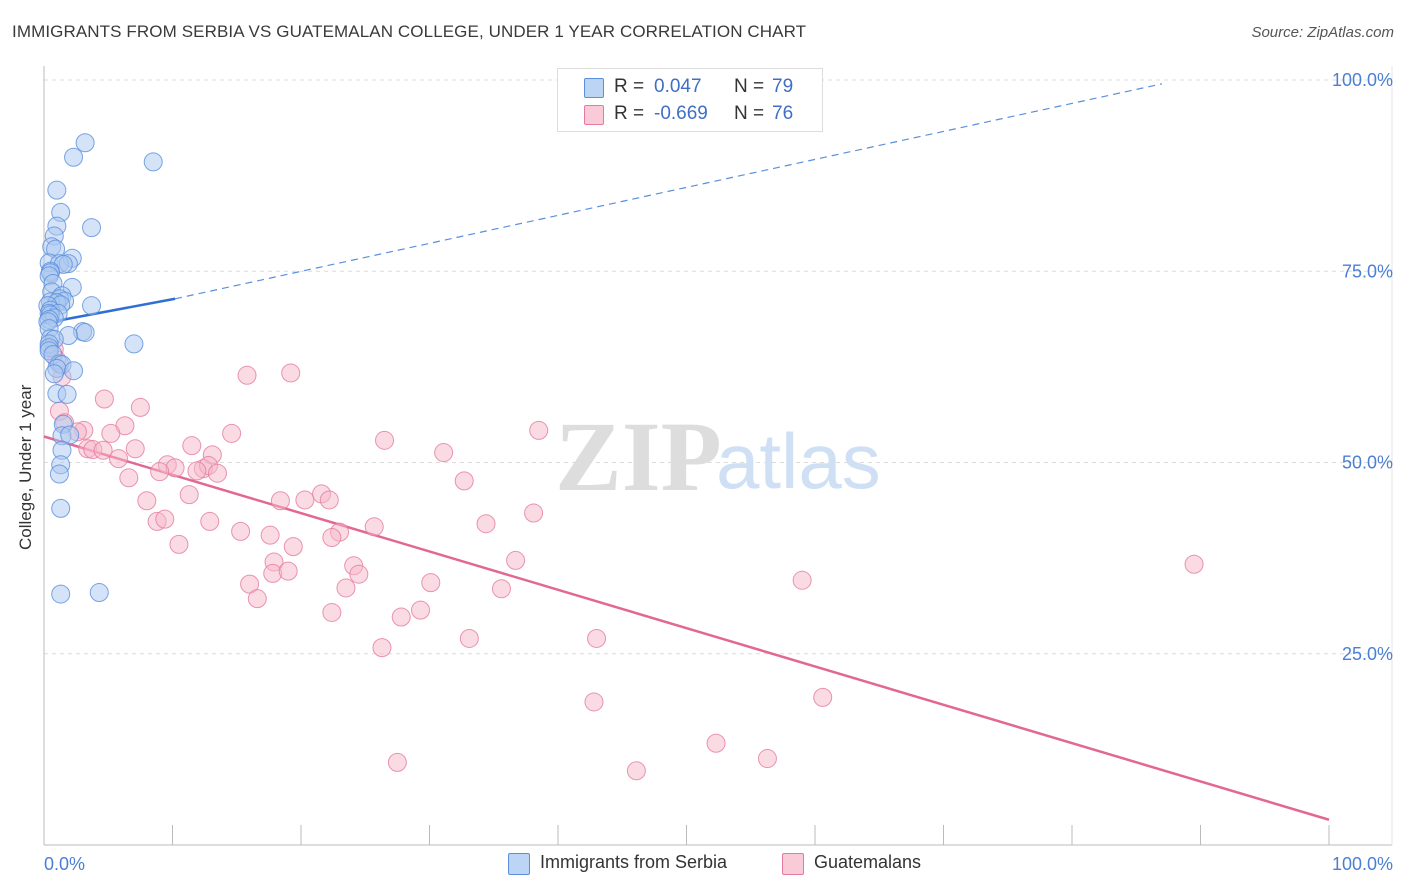  What do you see at coordinates (783, 86) in the screenshot?
I see `n-value: 79` at bounding box center [783, 86].